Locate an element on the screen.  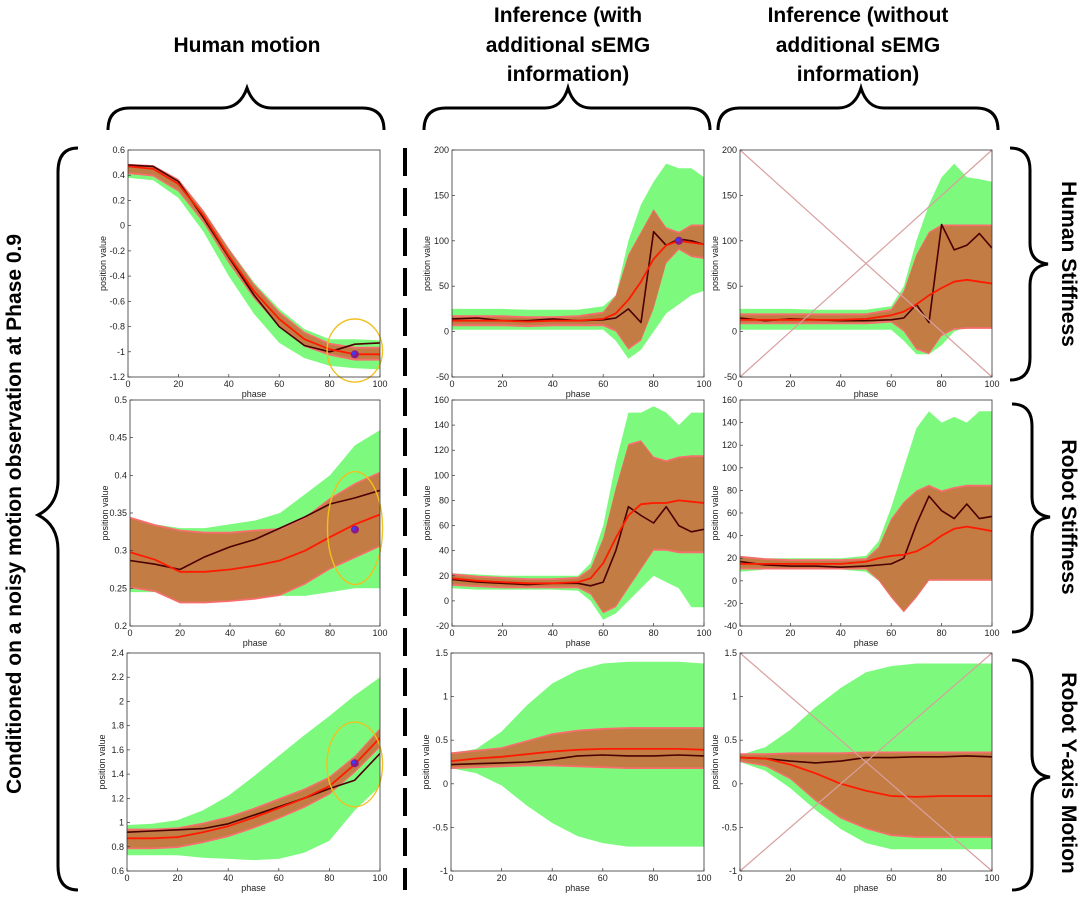
column-braces is located at coordinates (553, 106).